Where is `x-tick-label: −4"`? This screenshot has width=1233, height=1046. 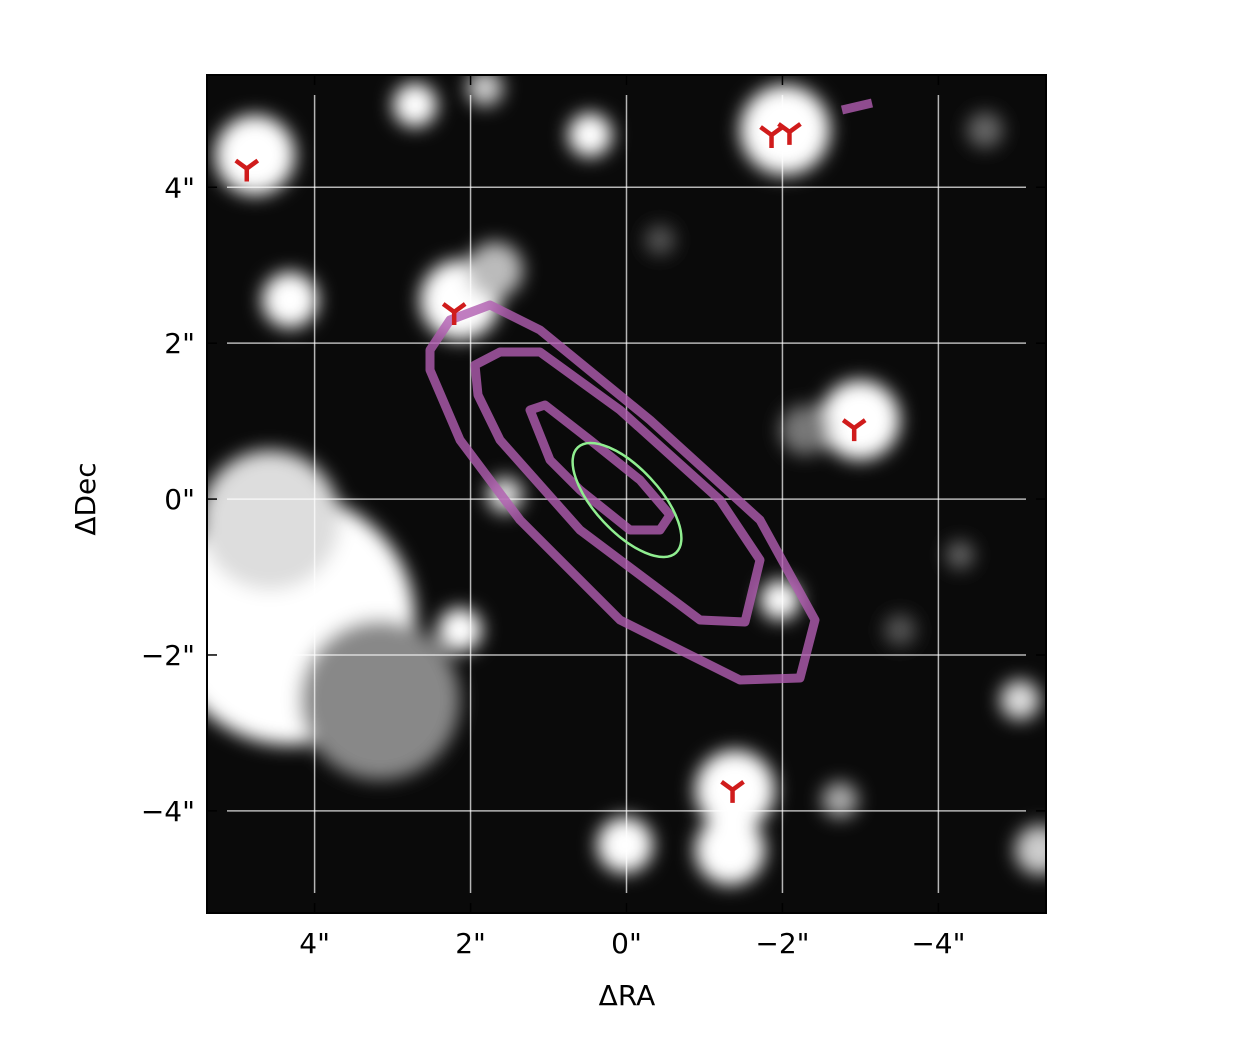
x-tick-label: −4" is located at coordinates (938, 943).